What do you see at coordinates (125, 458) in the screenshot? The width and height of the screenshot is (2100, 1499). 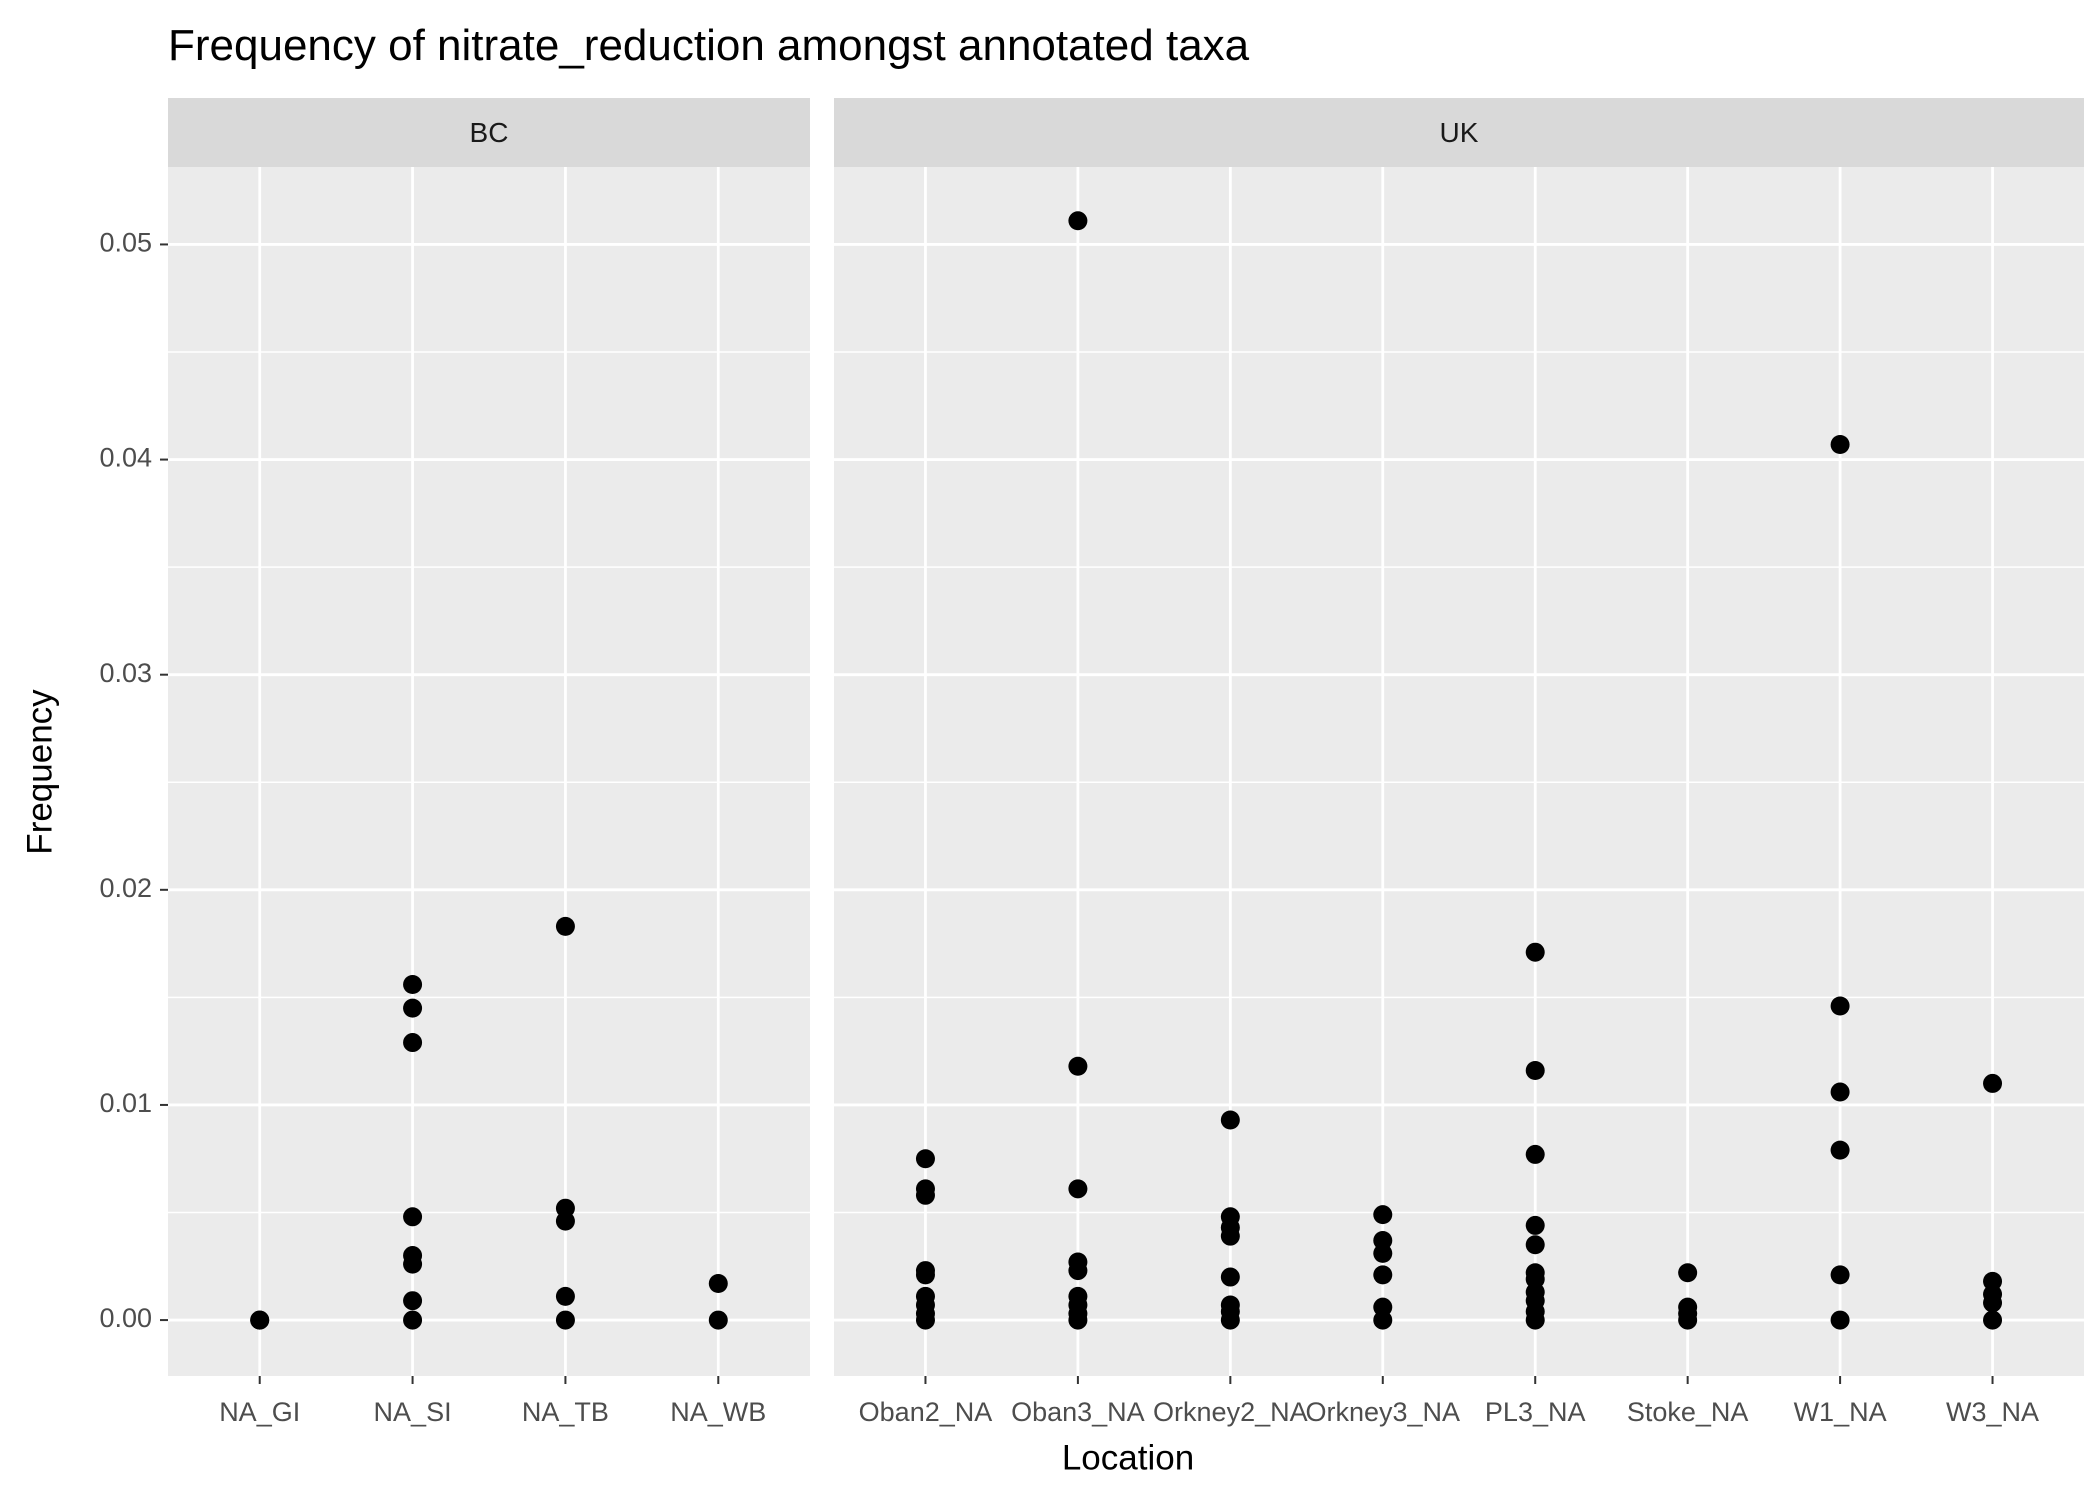 I see `y-tick-label: 0.04` at bounding box center [125, 458].